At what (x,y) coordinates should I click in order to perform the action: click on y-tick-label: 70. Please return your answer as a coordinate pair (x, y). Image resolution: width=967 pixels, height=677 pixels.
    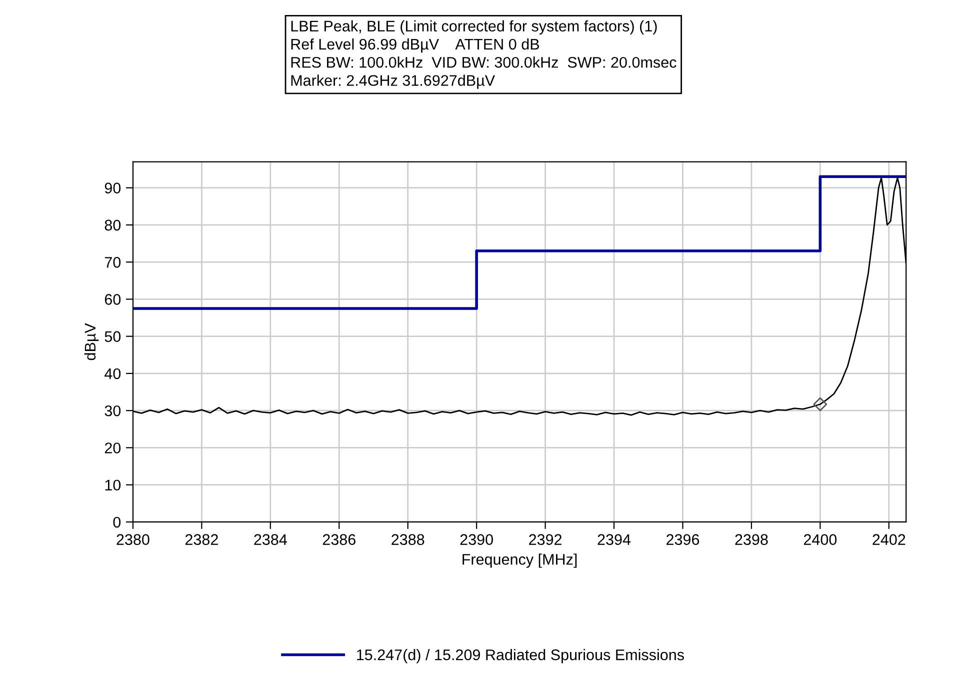
    Looking at the image, I should click on (112, 262).